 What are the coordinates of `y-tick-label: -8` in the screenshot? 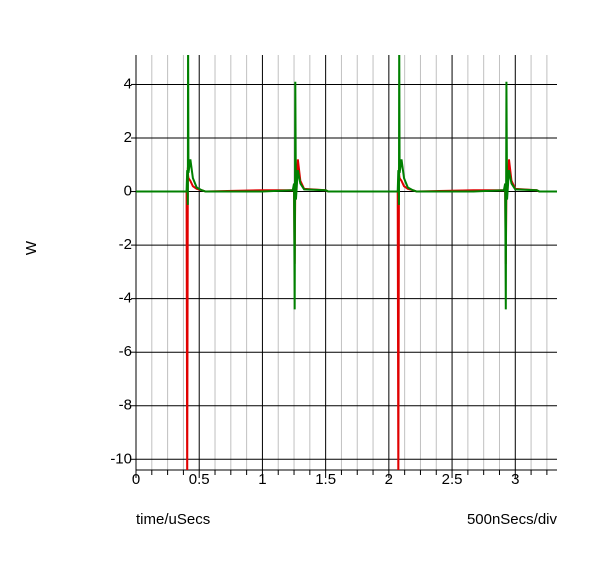 It's located at (125, 405).